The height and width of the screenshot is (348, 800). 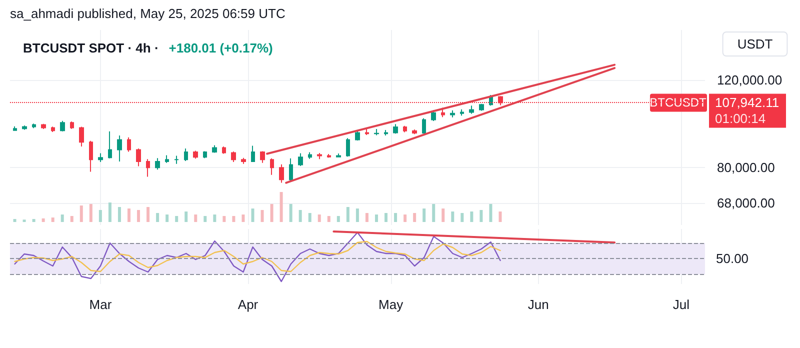 What do you see at coordinates (538, 304) in the screenshot?
I see `x-tick-label: Jun` at bounding box center [538, 304].